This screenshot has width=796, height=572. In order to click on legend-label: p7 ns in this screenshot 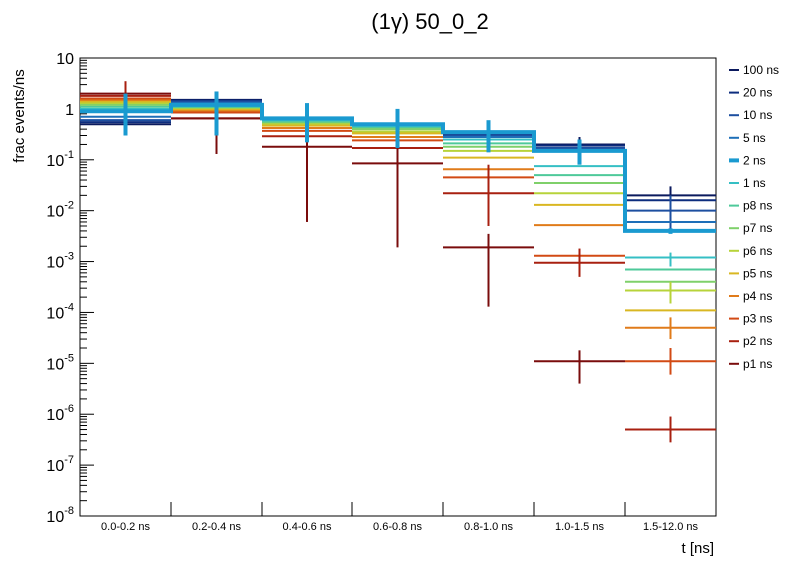, I will do `click(757, 228)`.